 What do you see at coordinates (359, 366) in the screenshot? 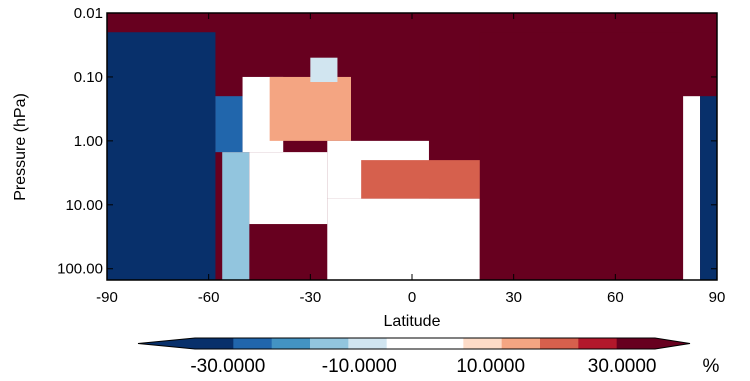
I see `colorbar-label: -10.0000` at bounding box center [359, 366].